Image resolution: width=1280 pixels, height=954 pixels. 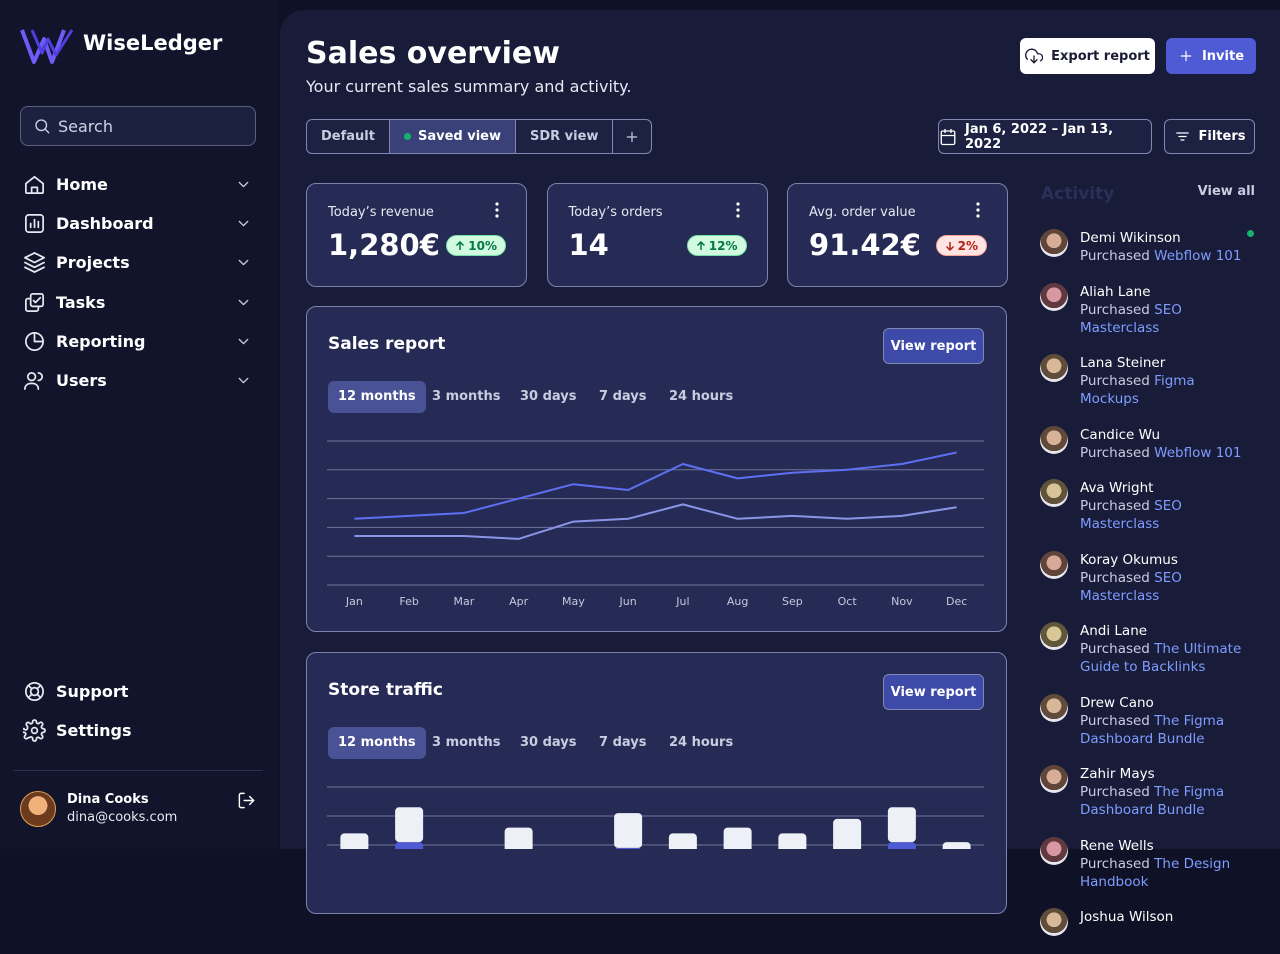 What do you see at coordinates (140, 303) in the screenshot?
I see `nav-item: Tasks` at bounding box center [140, 303].